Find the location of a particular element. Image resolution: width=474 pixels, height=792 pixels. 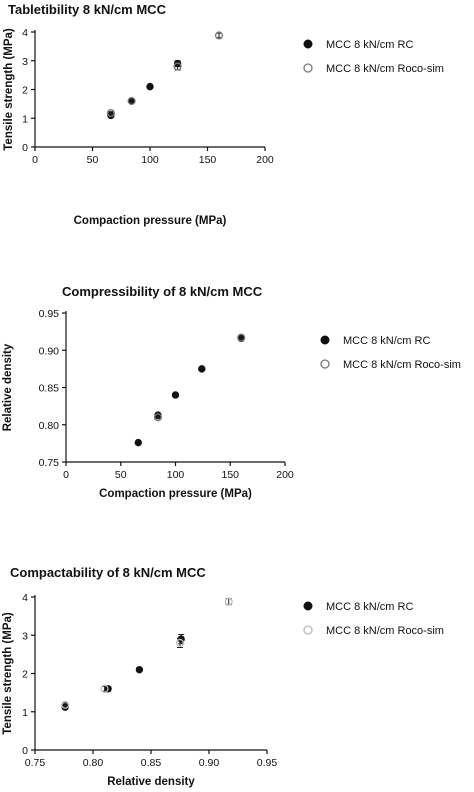

chart-title: Compressibility of 8 kN/cm MCC is located at coordinates (162, 291).